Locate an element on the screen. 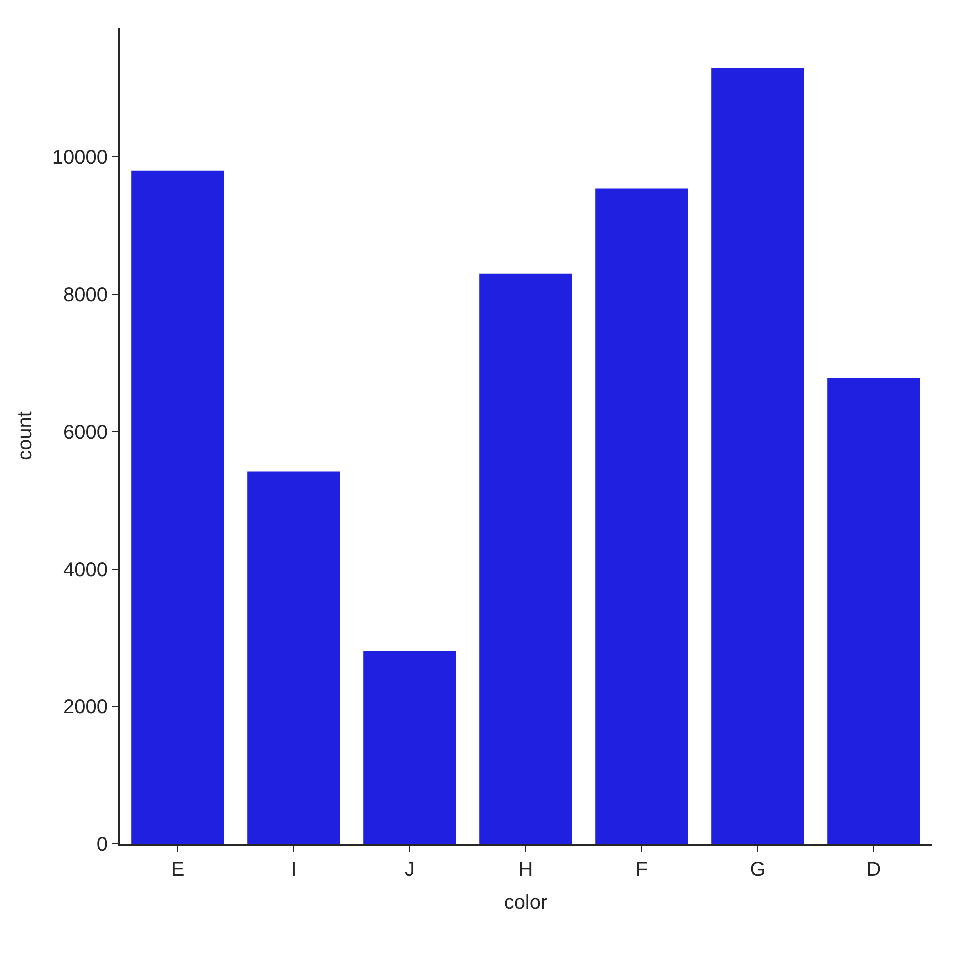 The image size is (960, 960). x-tick-label: E is located at coordinates (178, 870).